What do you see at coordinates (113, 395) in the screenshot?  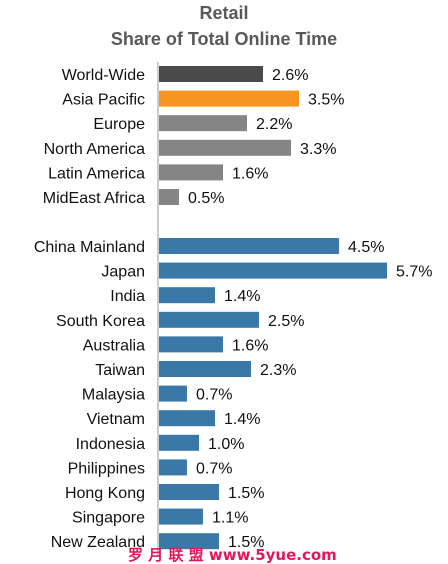 I see `category-label: Malaysia` at bounding box center [113, 395].